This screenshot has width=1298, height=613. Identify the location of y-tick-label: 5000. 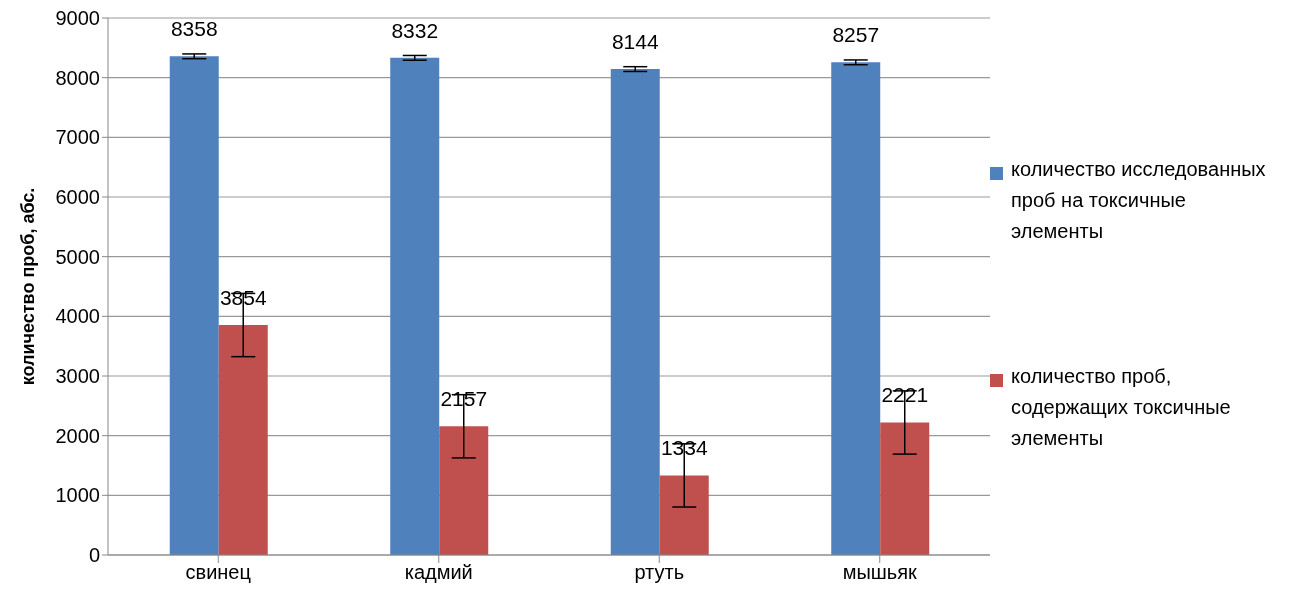
(77, 256).